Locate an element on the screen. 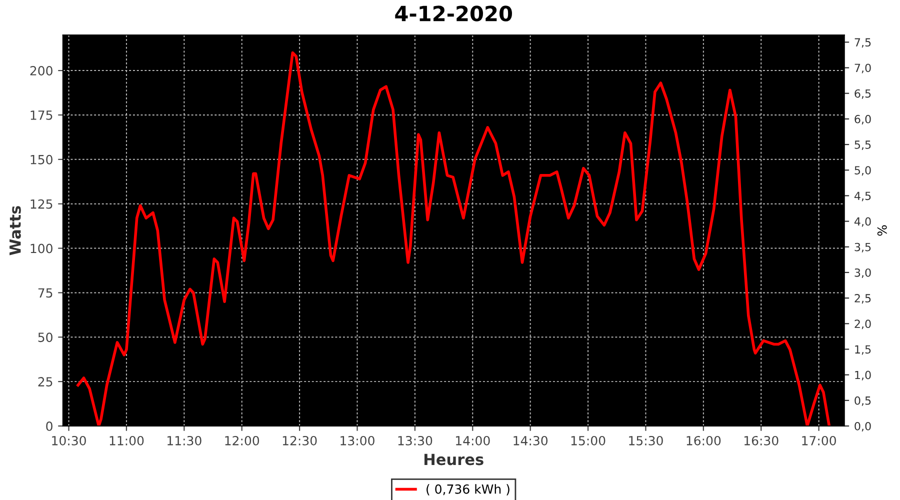 The image size is (900, 500). x-tick-label: 17:00 is located at coordinates (819, 441).